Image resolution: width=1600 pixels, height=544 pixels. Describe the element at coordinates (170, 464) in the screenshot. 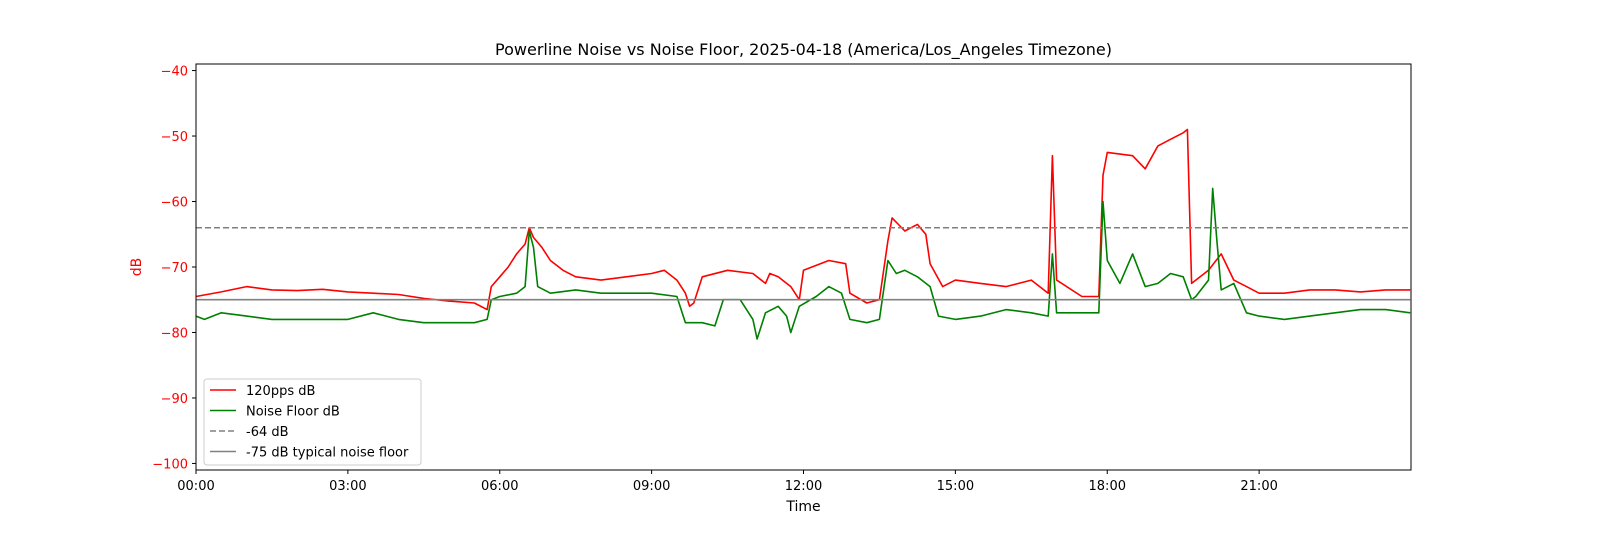

I see `y-tick-label: −100` at that location.